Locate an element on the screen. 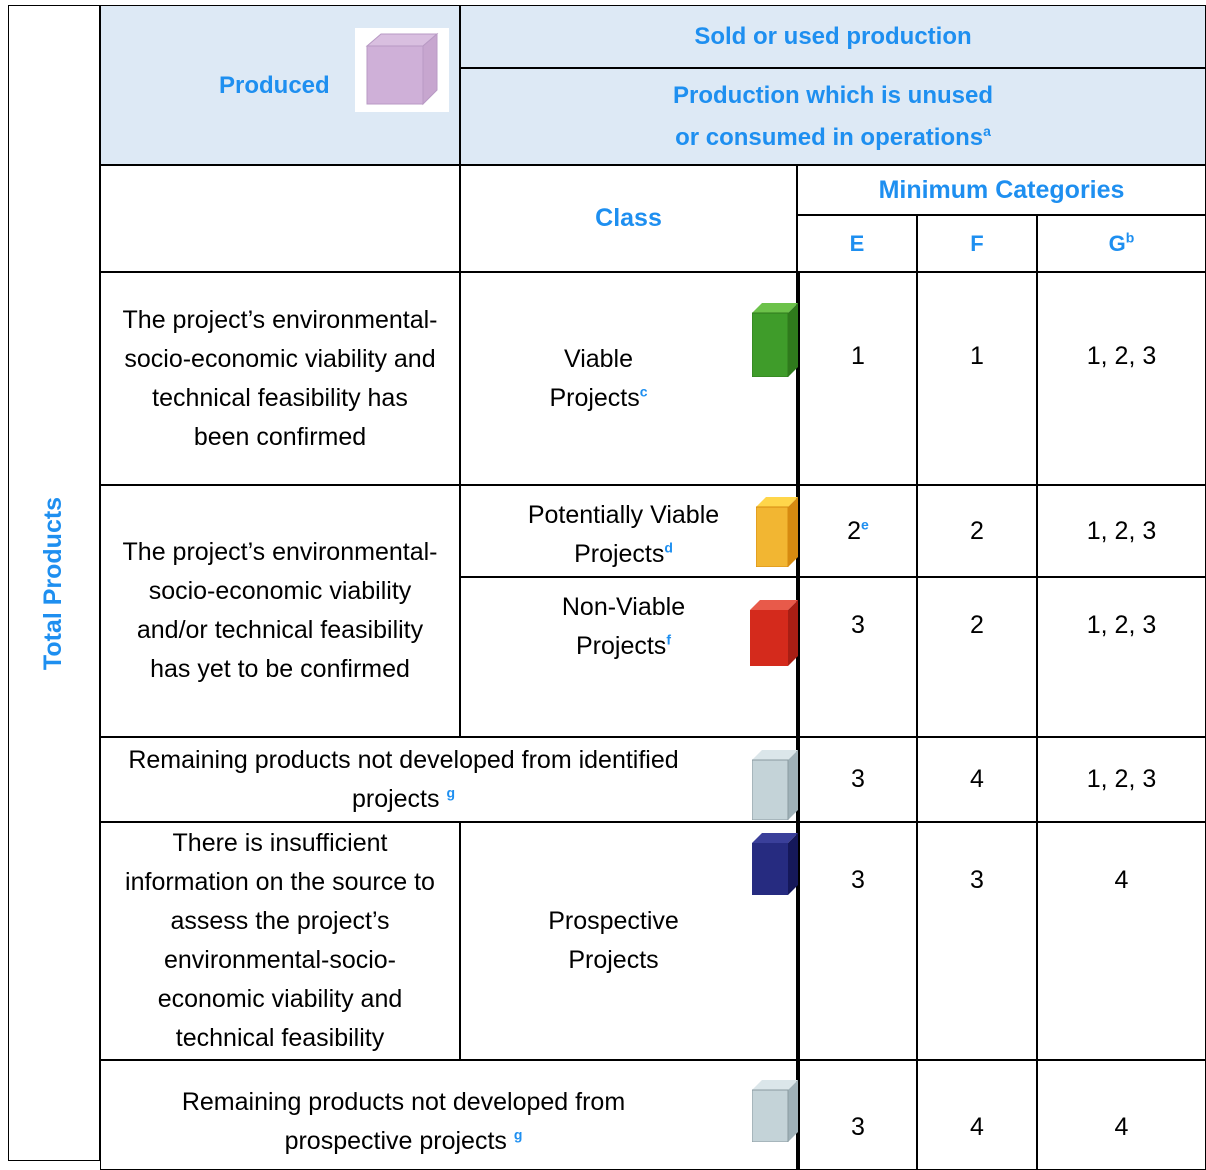 Image resolution: width=1206 pixels, height=1170 pixels. sold-label: Sold or used production is located at coordinates (833, 36).